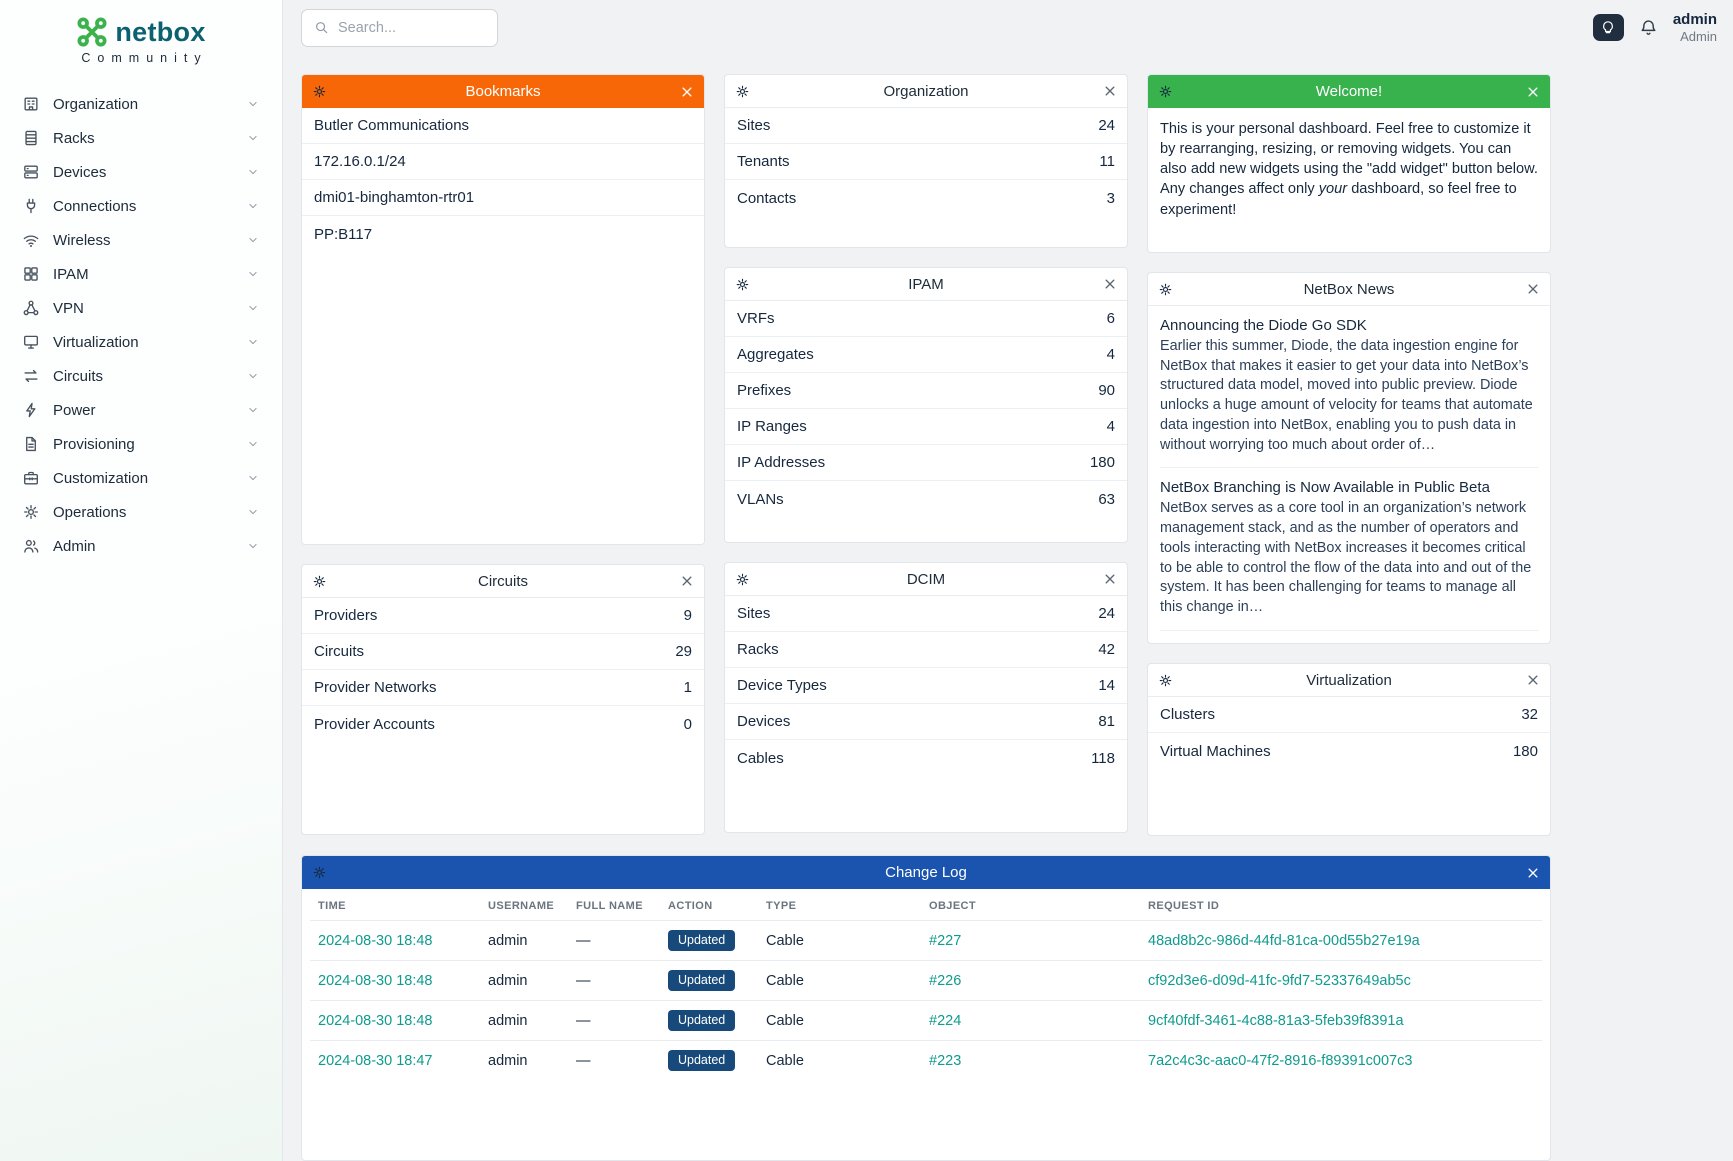 This screenshot has height=1161, width=1733. I want to click on widget-title: IPAM, so click(926, 284).